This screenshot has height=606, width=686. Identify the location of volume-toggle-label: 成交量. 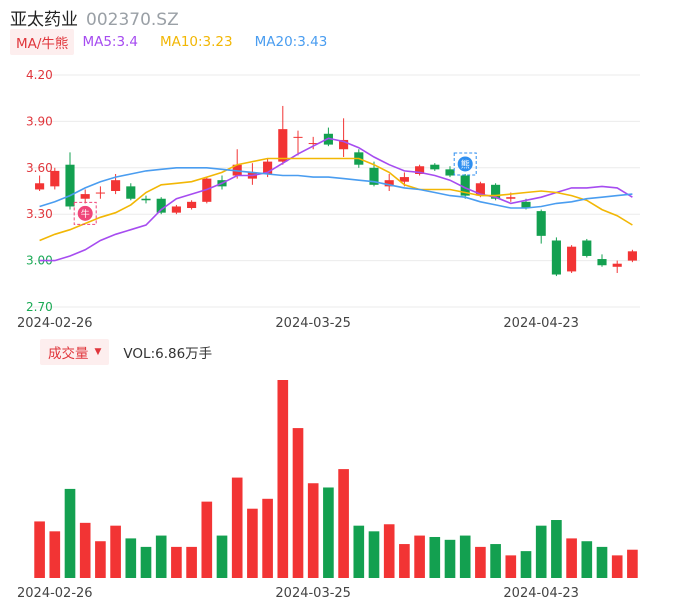
(68, 354).